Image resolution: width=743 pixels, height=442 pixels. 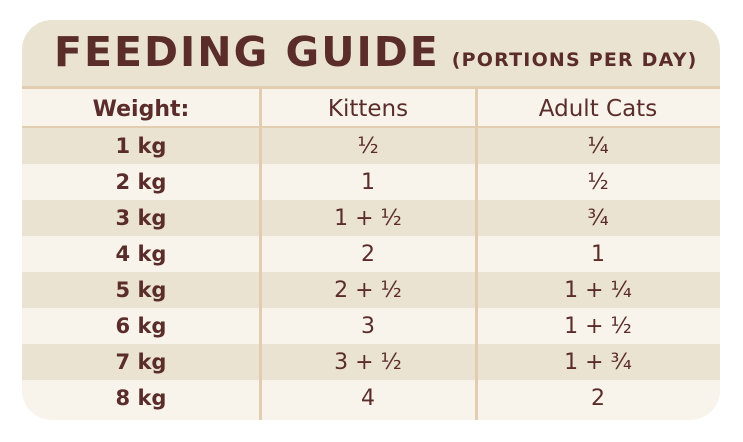 I want to click on table-row: 2 kg 1 ½, so click(x=371, y=182).